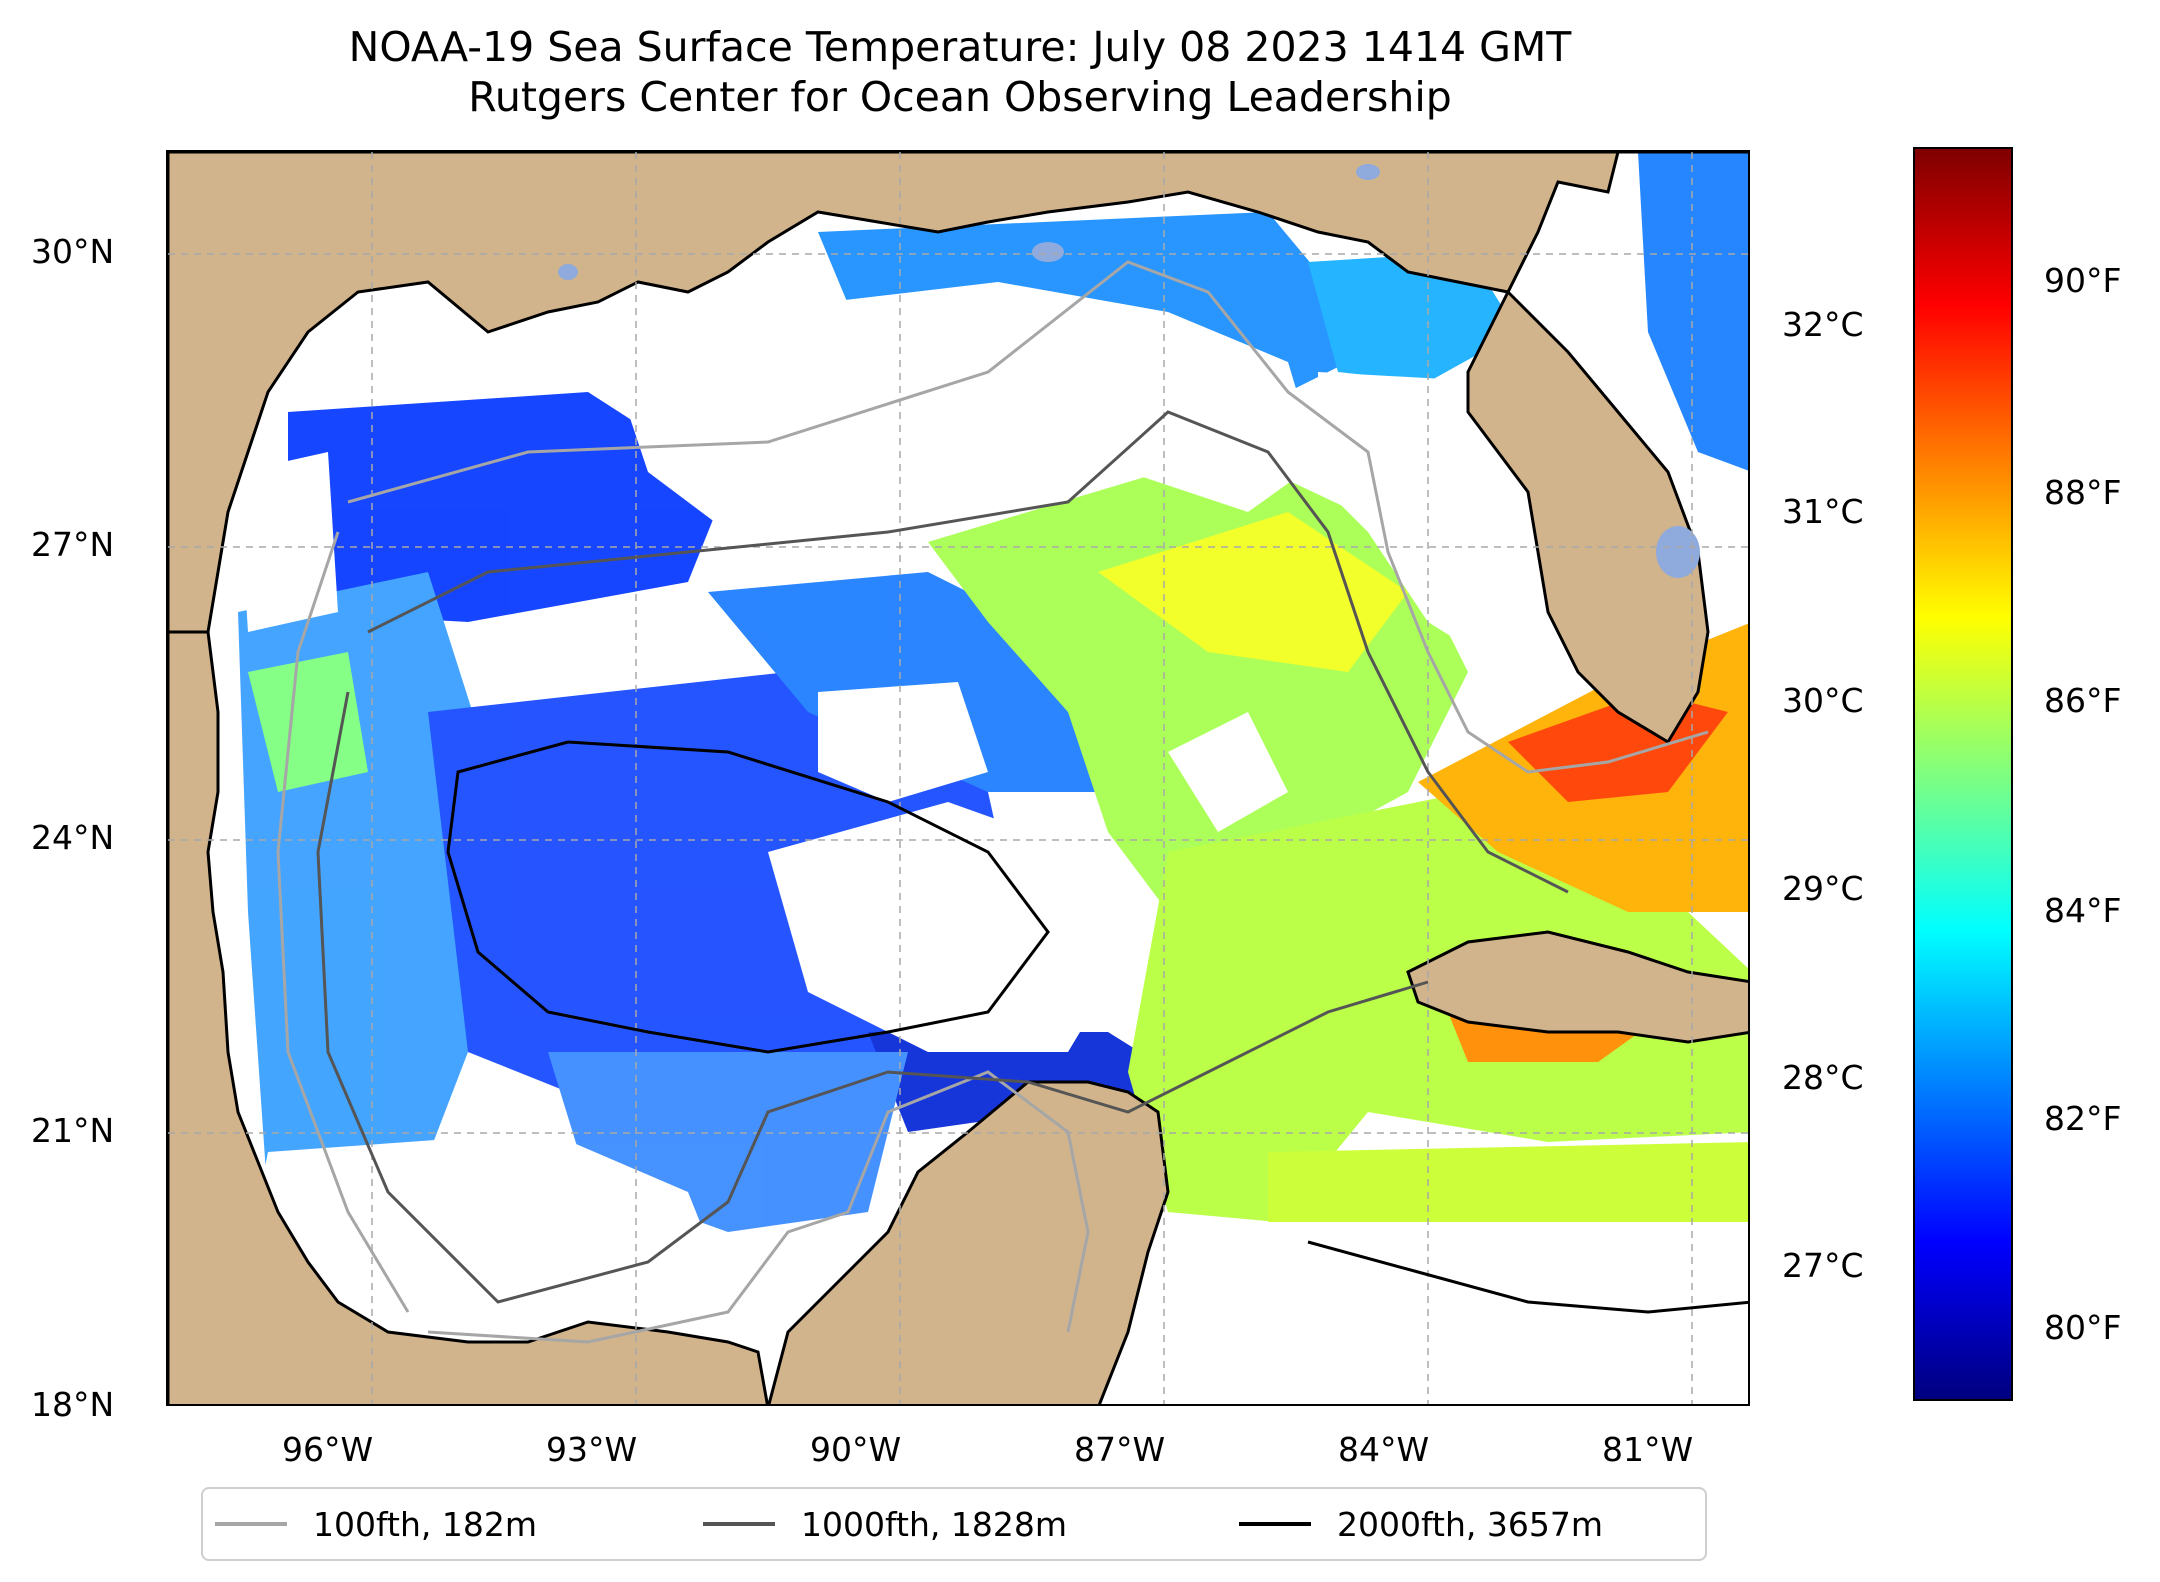 The image size is (2160, 1582). I want to click on celsius-label-32: 32°C, so click(1823, 324).